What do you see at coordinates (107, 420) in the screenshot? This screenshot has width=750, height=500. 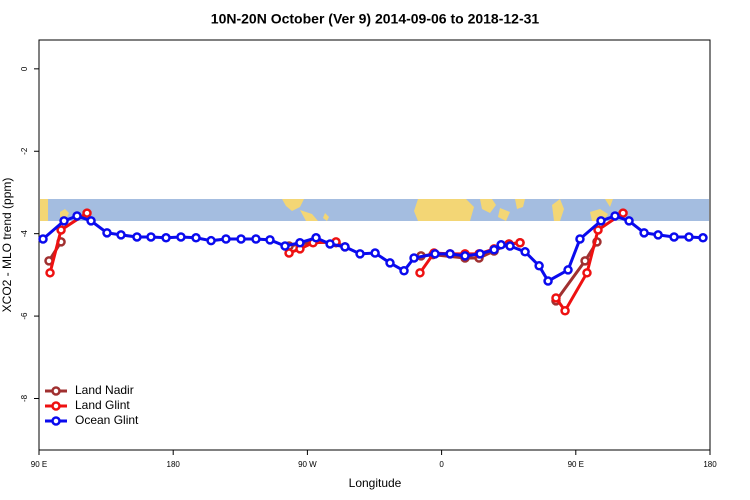 I see `legend-label: Ocean Glint` at bounding box center [107, 420].